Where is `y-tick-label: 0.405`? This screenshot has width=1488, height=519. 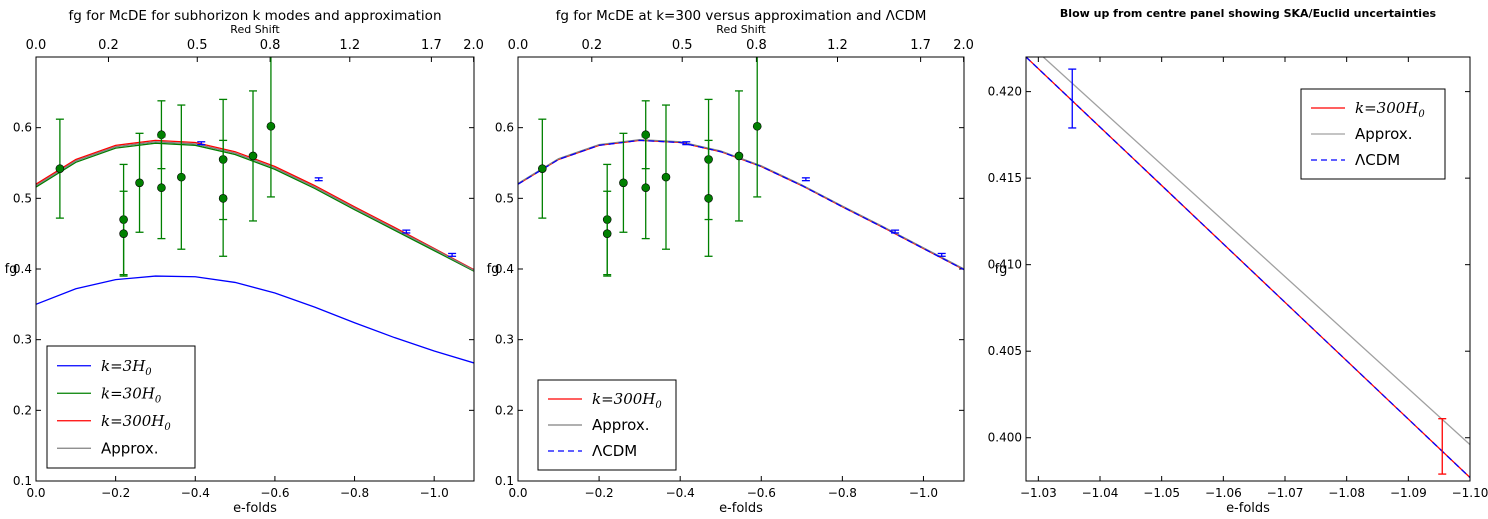
y-tick-label: 0.405 is located at coordinates (1005, 351).